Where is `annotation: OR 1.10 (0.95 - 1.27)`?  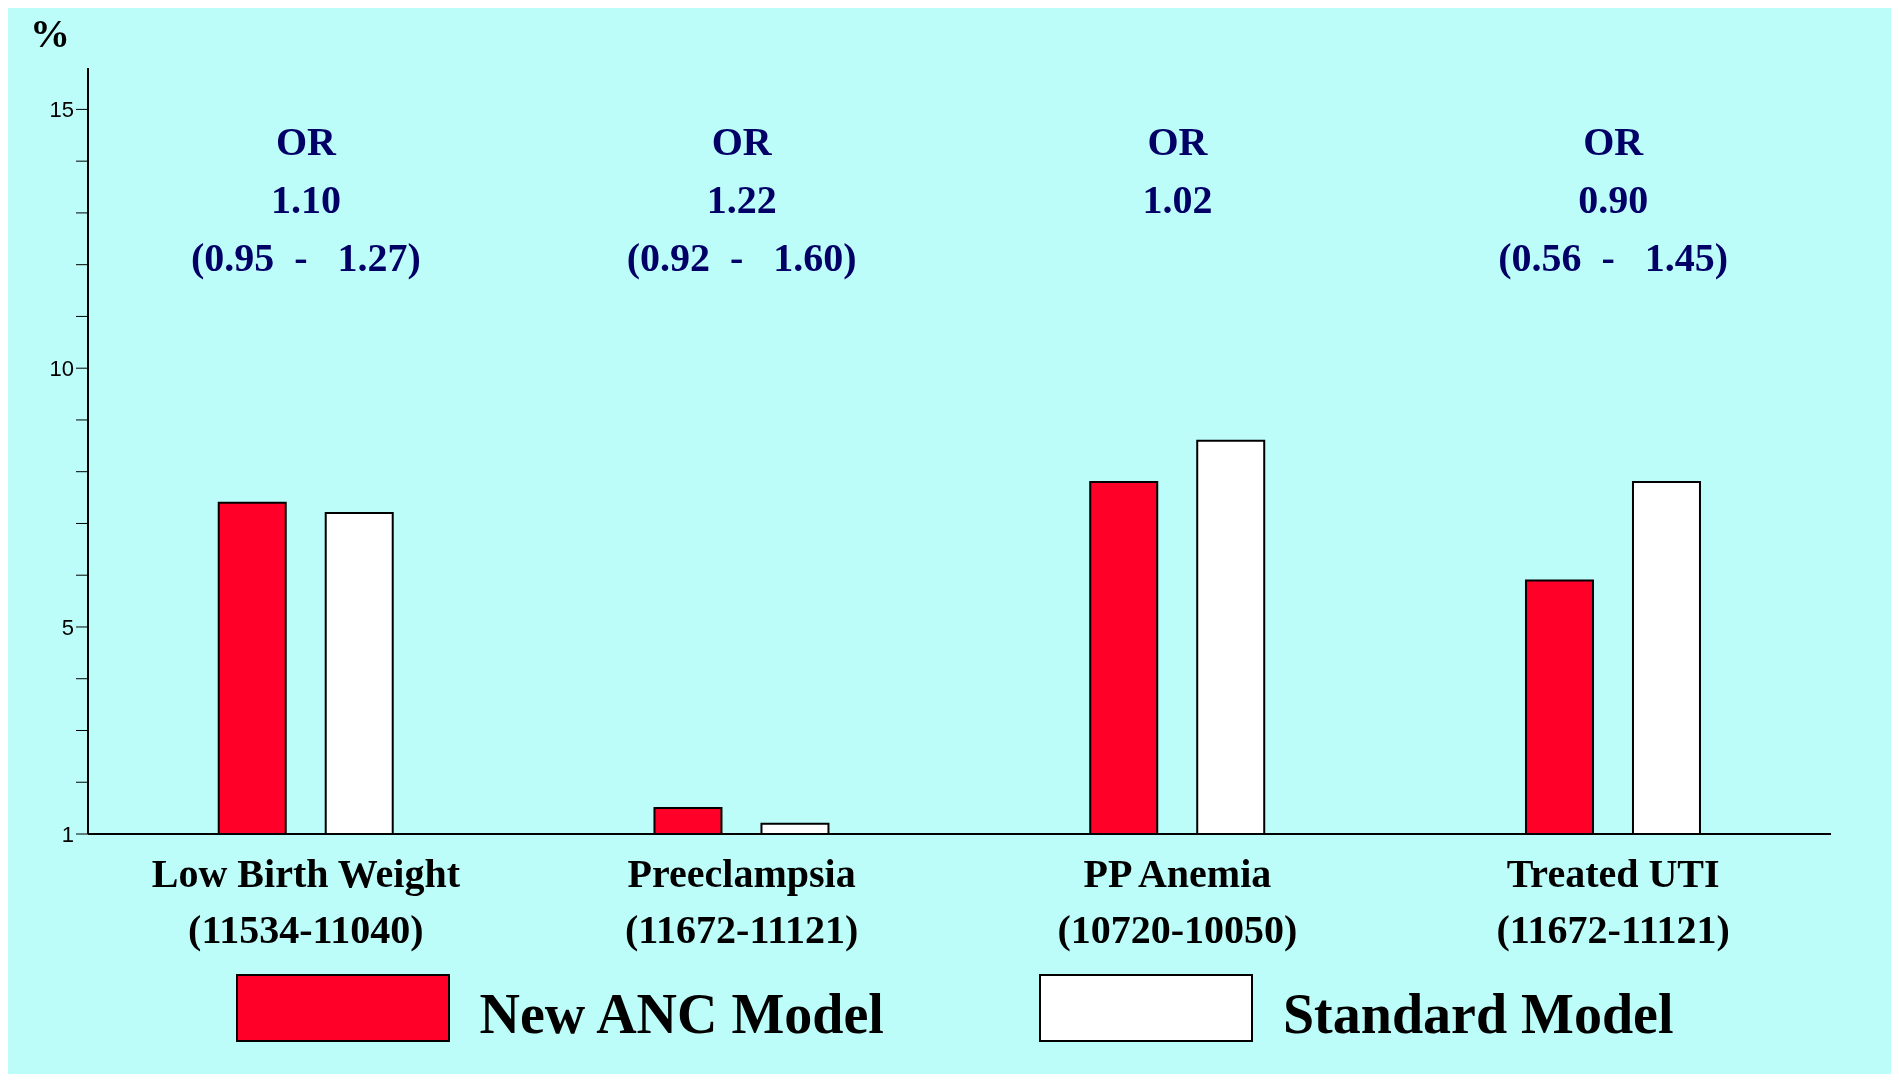 annotation: OR 1.10 (0.95 - 1.27) is located at coordinates (305, 200).